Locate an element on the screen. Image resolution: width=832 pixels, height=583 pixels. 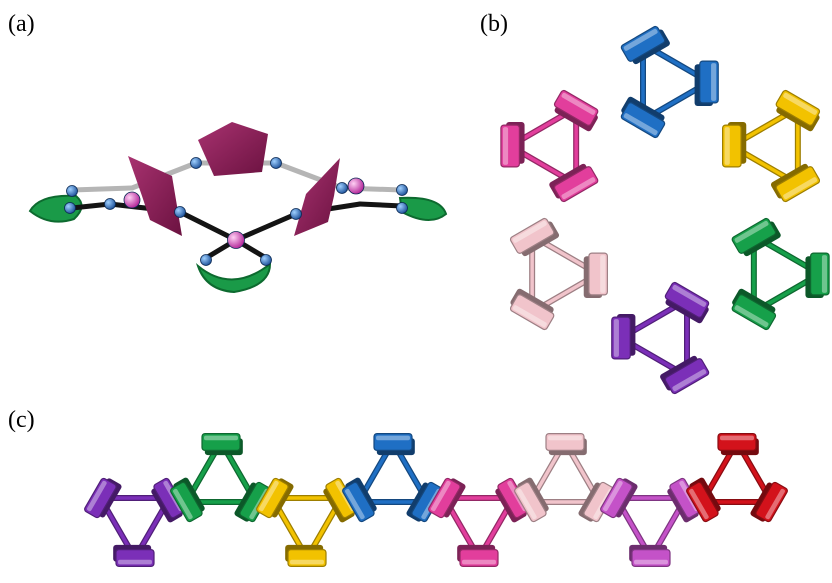
panel-label-a: (a) is located at coordinates (21, 24).